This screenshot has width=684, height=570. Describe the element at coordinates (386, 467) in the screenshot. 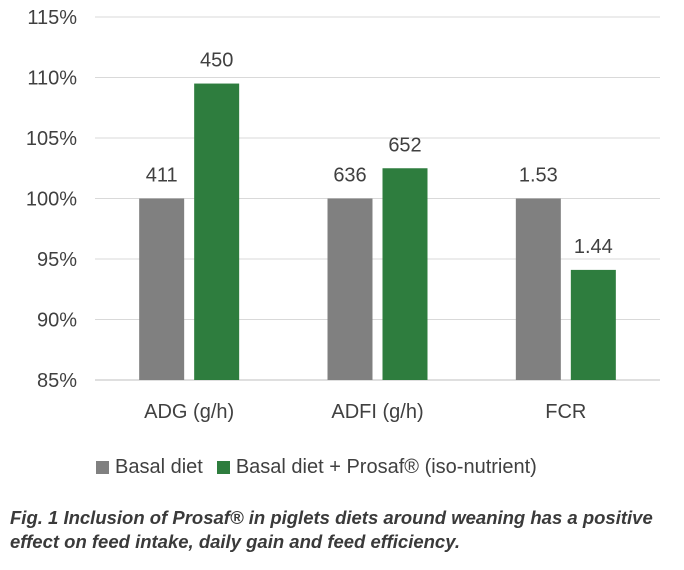

I see `legend-label-prosaf: Basal diet + Prosaf® (iso-nutrient)` at that location.